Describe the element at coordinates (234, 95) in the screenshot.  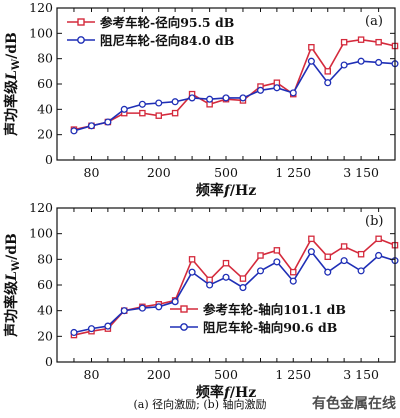
I see `series-line-damped` at that location.